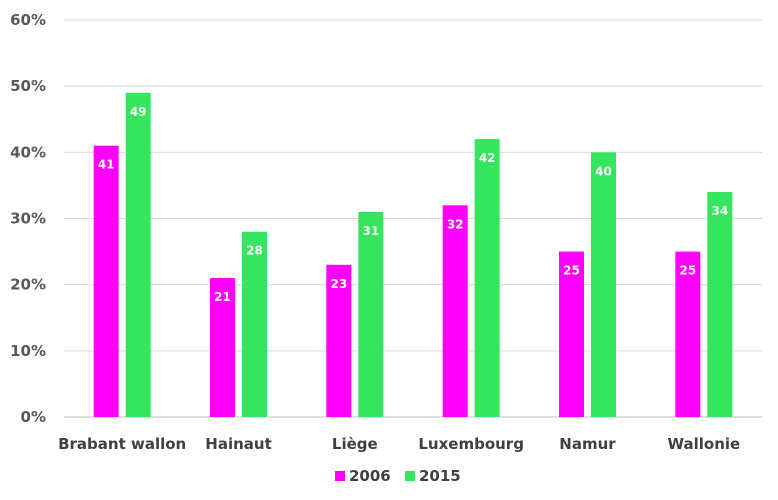 This screenshot has width=778, height=500. I want to click on y-axis-ticks: 0% 10% 20% 30% 40% 50% 60%, so click(28, 218).